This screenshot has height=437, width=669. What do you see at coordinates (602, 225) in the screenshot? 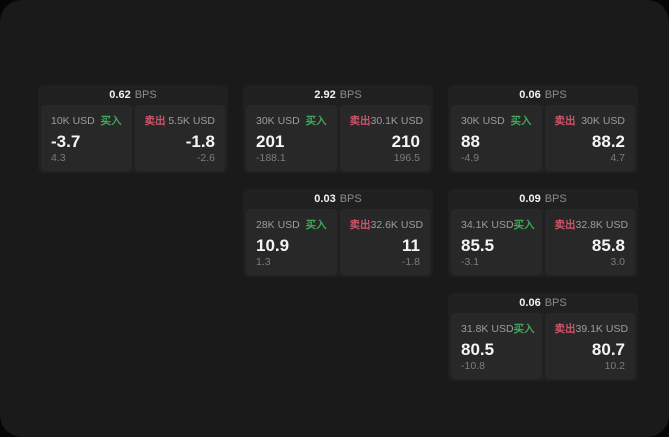
I see `sell-amount: 32.8K USD` at bounding box center [602, 225].